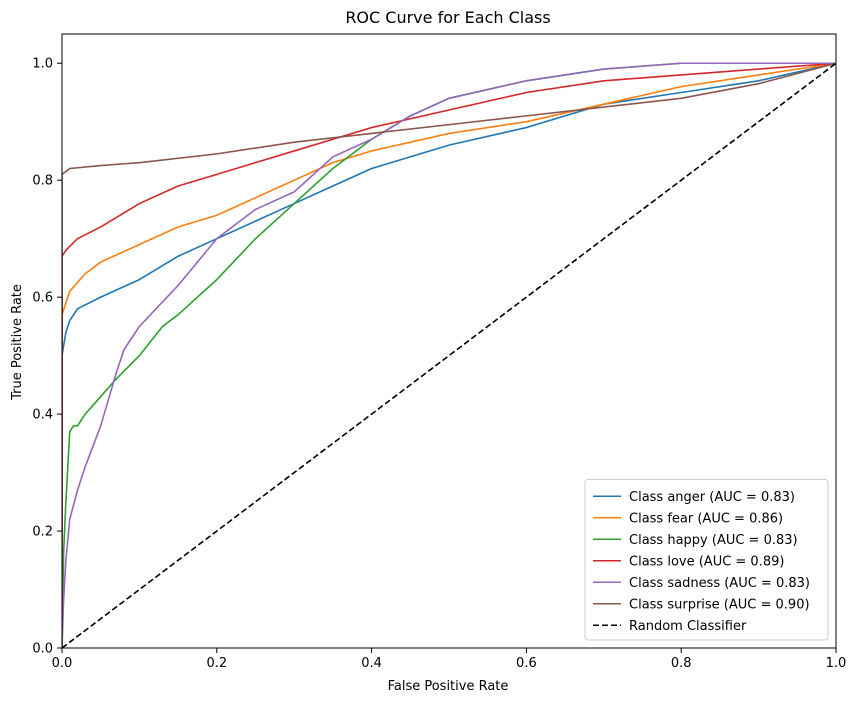  What do you see at coordinates (681, 663) in the screenshot?
I see `x-tick-label: 0.8` at bounding box center [681, 663].